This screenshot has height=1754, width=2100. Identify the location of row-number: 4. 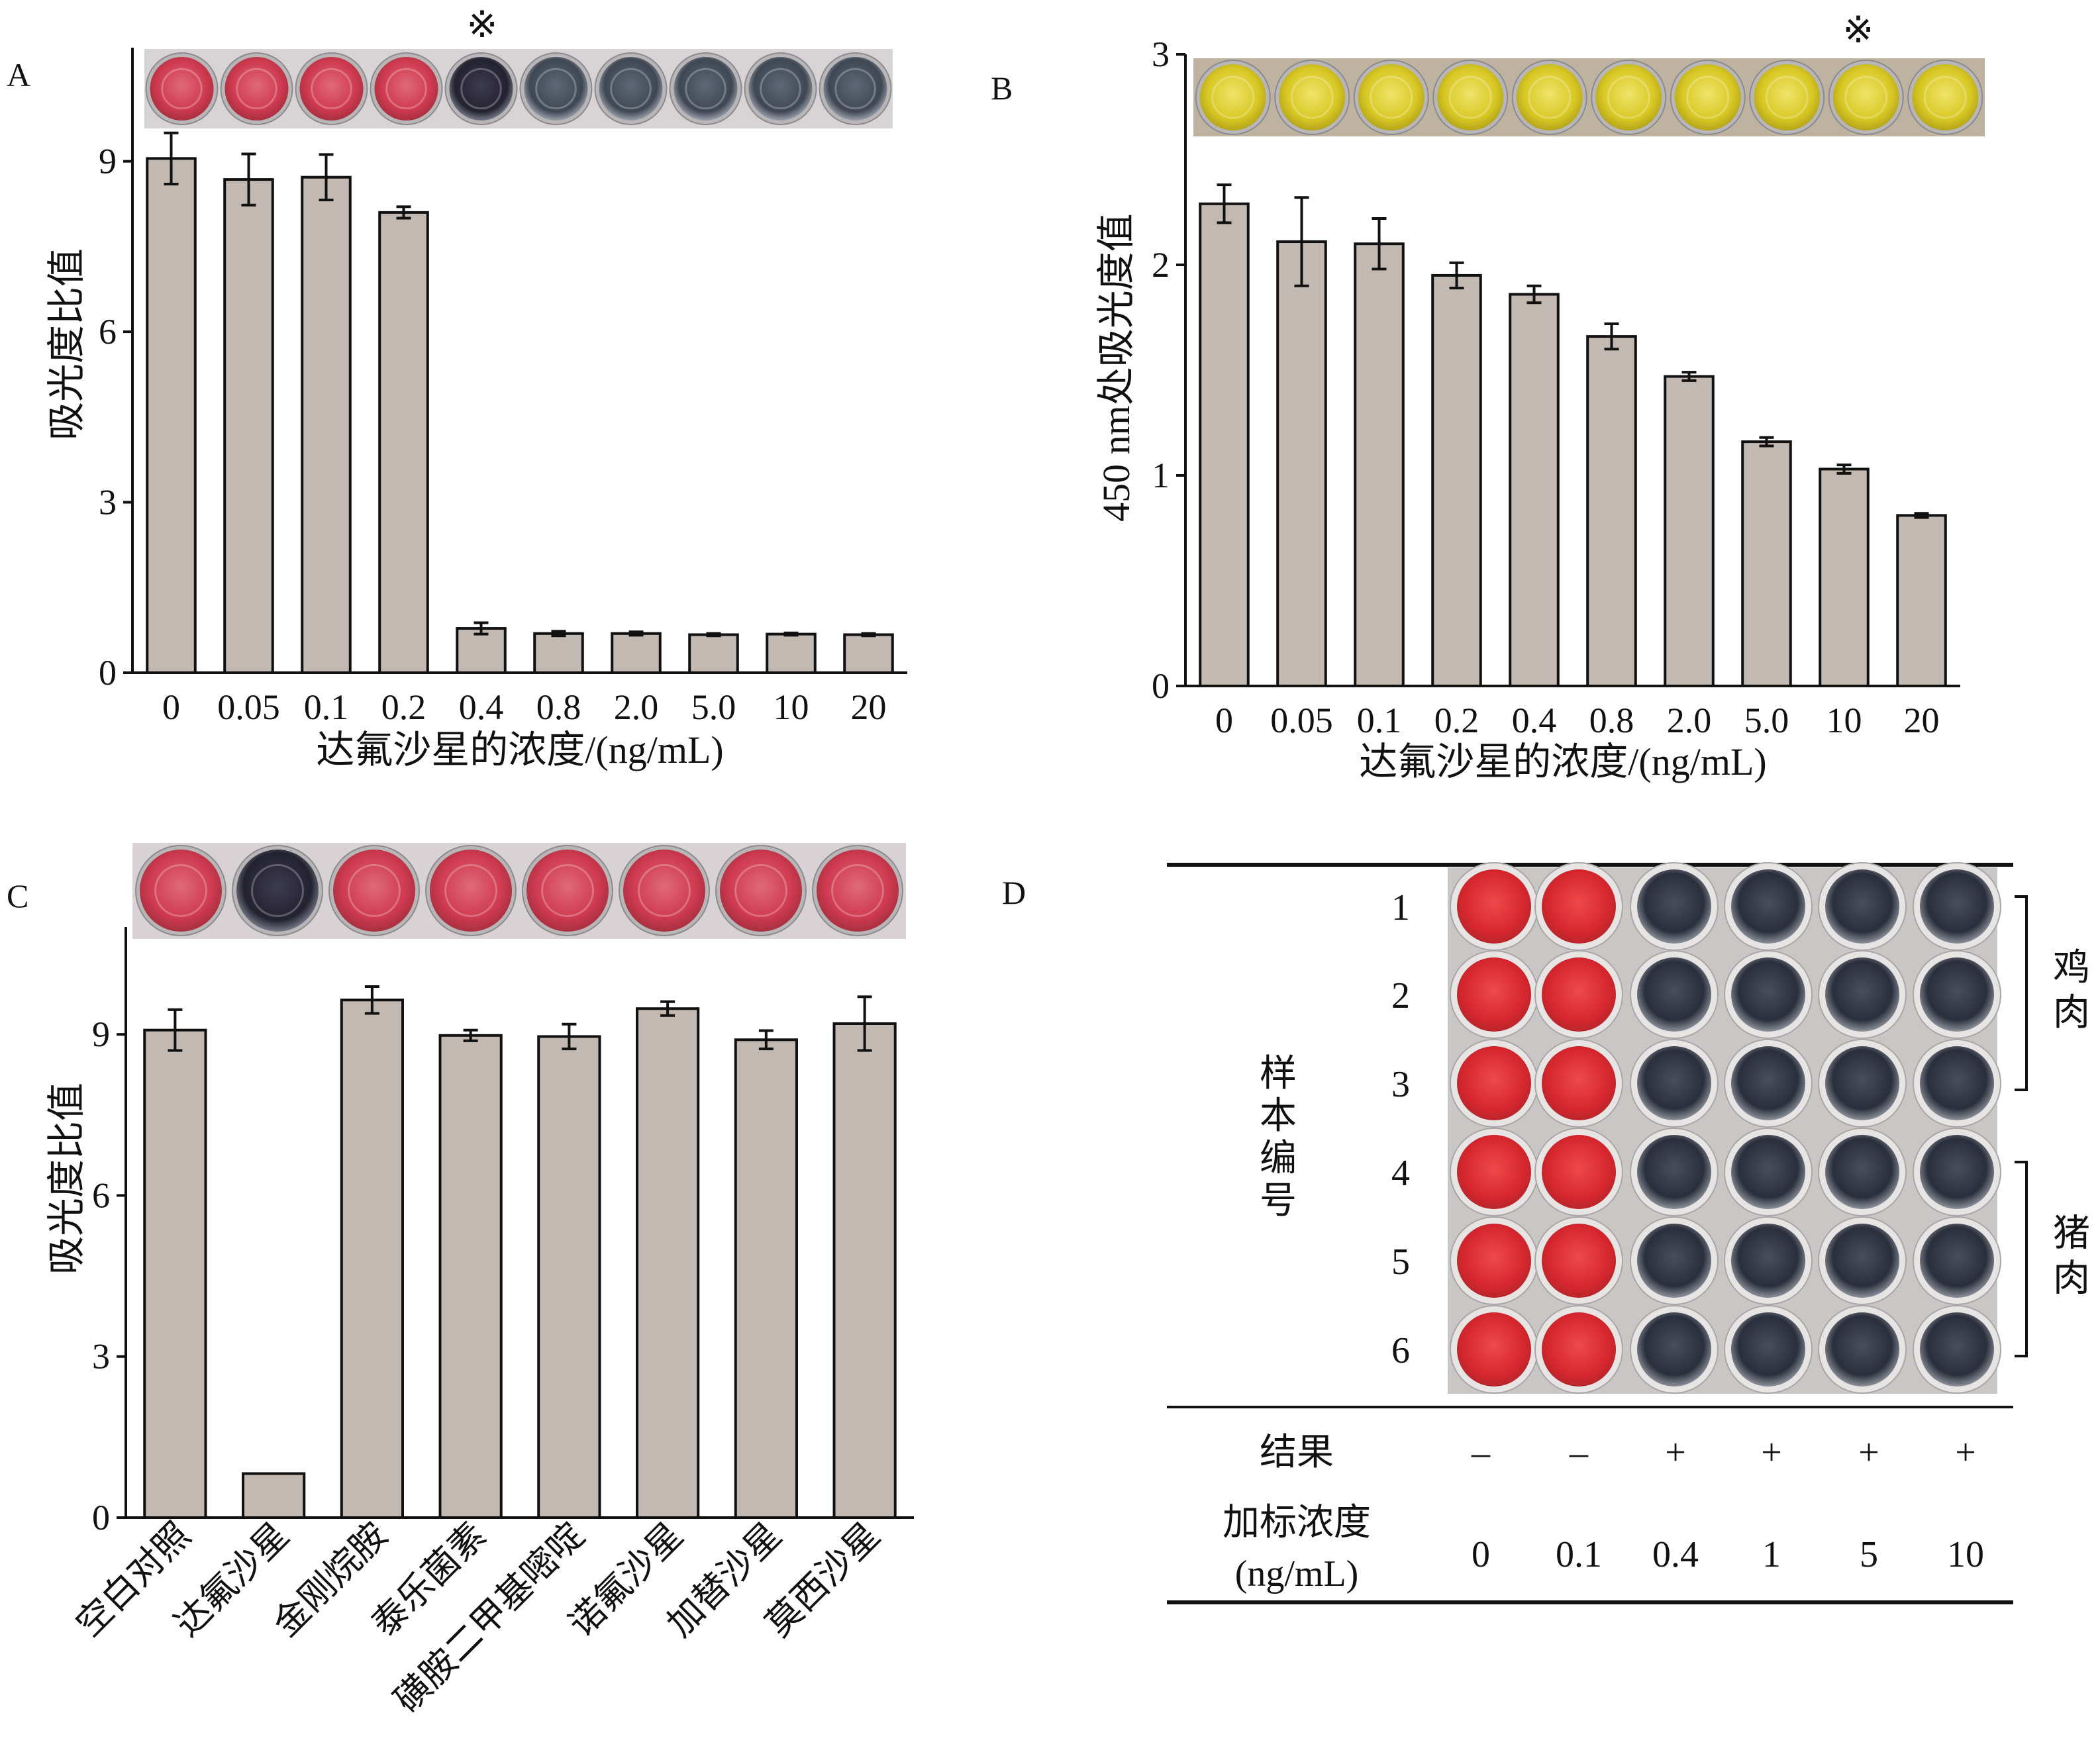
(1401, 1173).